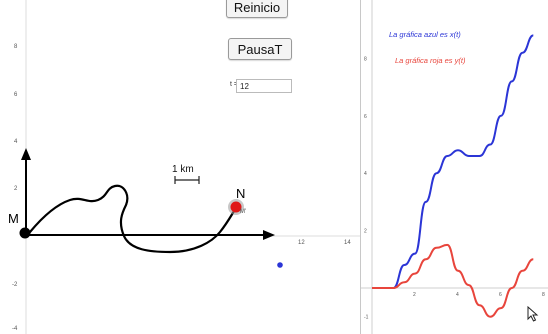  Describe the element at coordinates (366, 318) in the screenshot. I see `right-y-tick-label: -1` at that location.